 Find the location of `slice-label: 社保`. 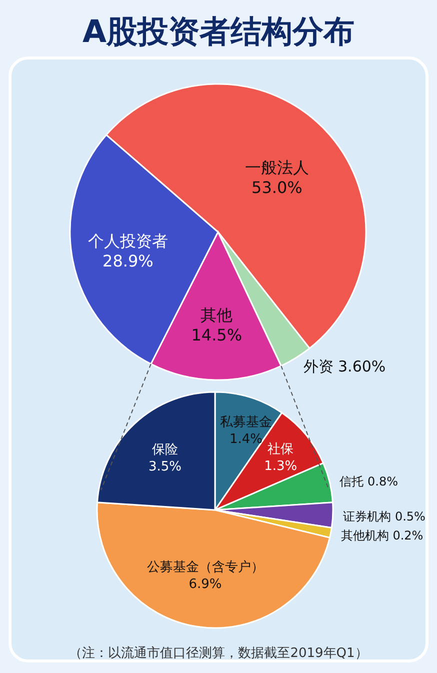

slice-label: 社保 is located at coordinates (281, 450).